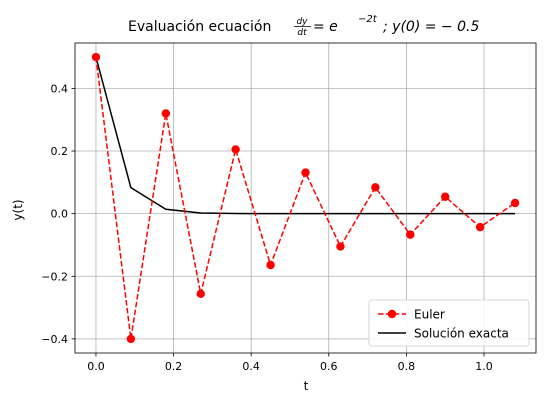  What do you see at coordinates (199, 27) in the screenshot?
I see `chart-title-text: Evaluación ecuación` at bounding box center [199, 27].